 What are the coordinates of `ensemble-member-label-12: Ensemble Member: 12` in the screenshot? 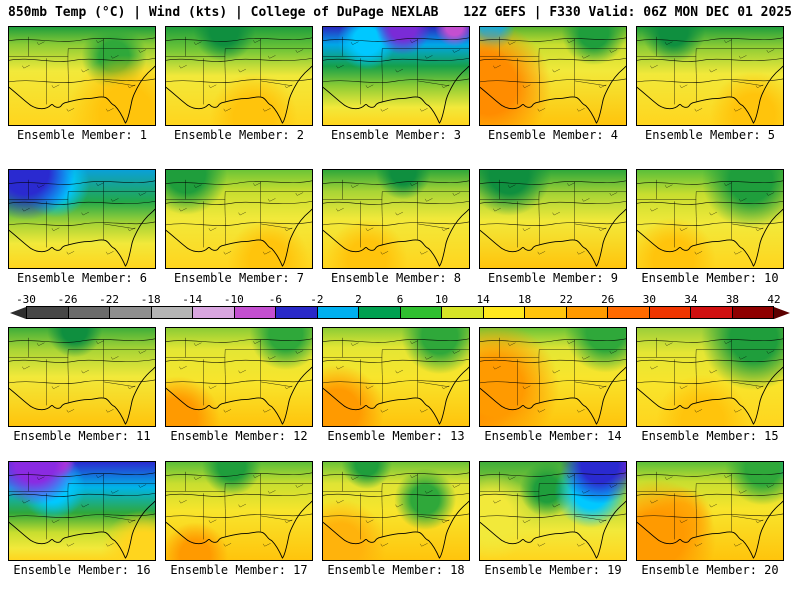 It's located at (239, 436).